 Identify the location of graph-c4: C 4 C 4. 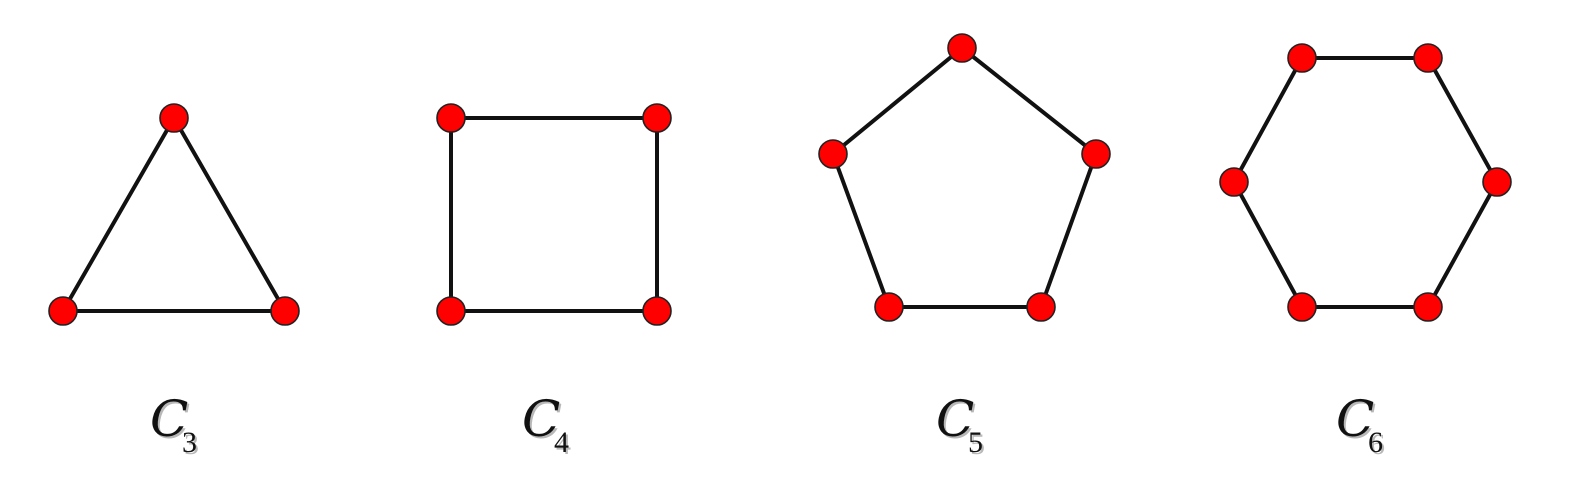
(554, 282).